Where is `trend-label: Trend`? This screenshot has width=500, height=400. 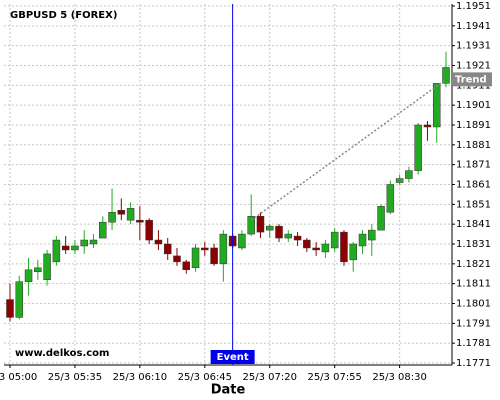 trend-label: Trend is located at coordinates (471, 79).